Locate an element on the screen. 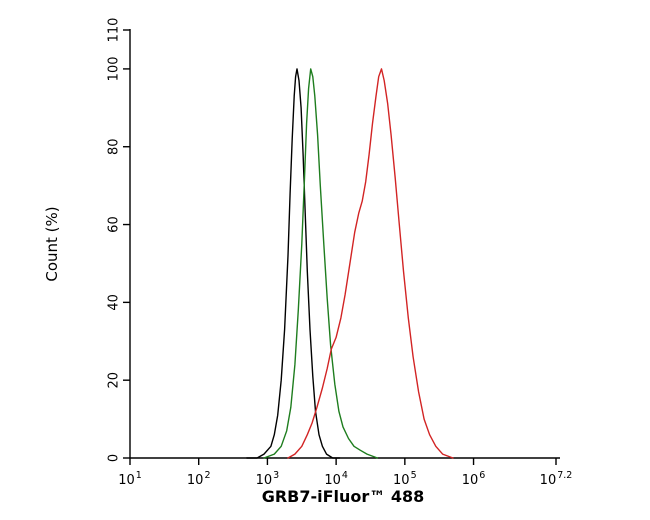  x-tick-label: 107.2 is located at coordinates (556, 479).